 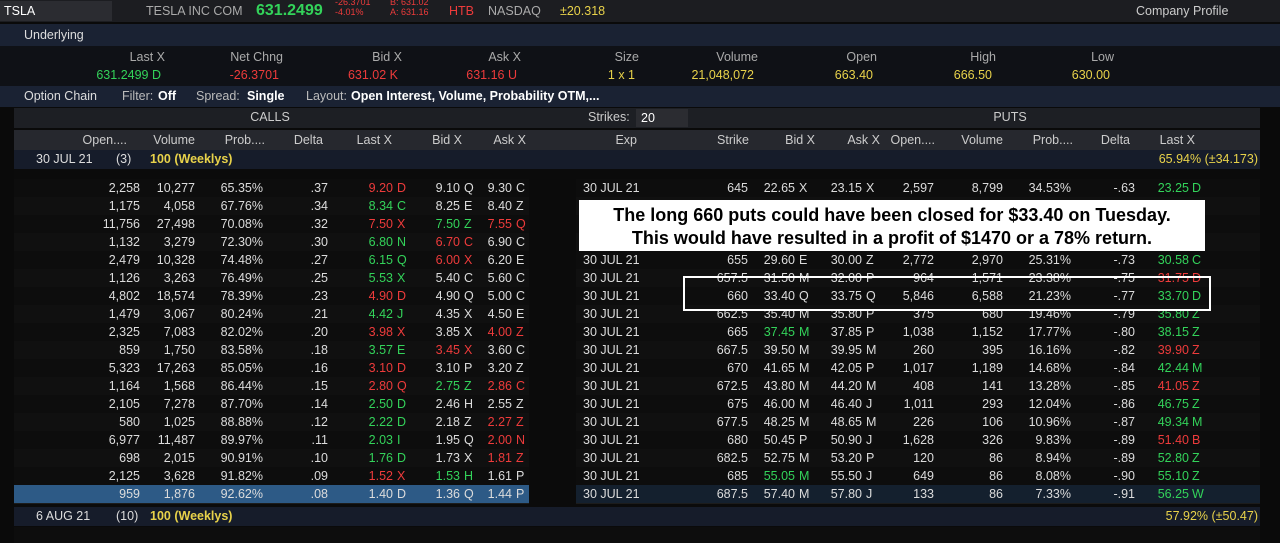 What do you see at coordinates (1173, 422) in the screenshot?
I see `put-cell: 49.34` at bounding box center [1173, 422].